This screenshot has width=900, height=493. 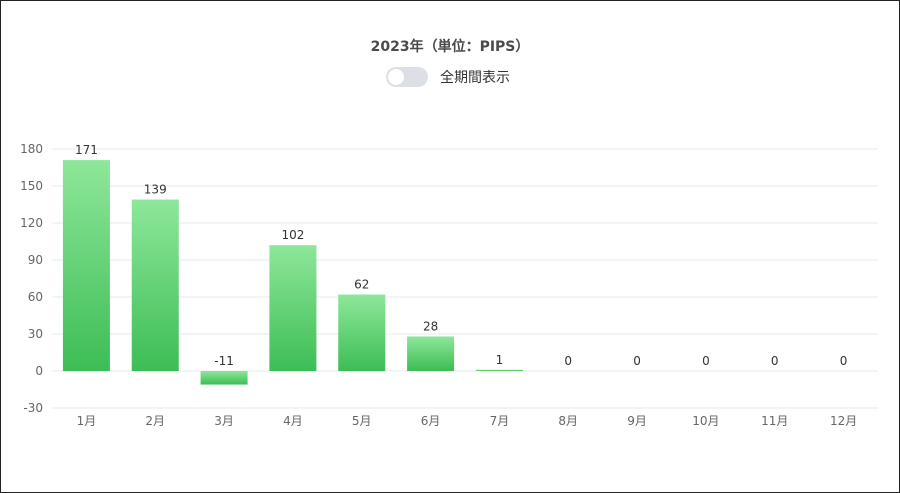 What do you see at coordinates (568, 421) in the screenshot?
I see `x-tick-label: 8月` at bounding box center [568, 421].